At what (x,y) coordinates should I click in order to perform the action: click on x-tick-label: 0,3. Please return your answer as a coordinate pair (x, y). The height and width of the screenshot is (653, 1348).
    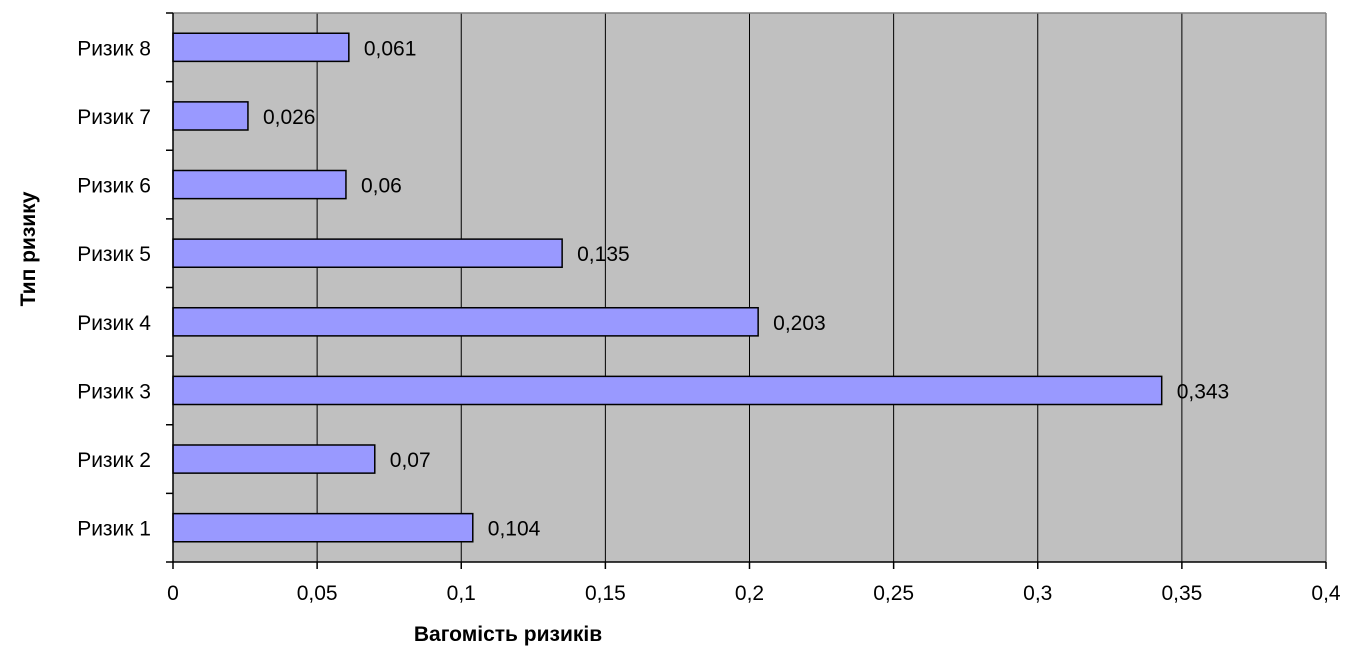
    Looking at the image, I should click on (1037, 593).